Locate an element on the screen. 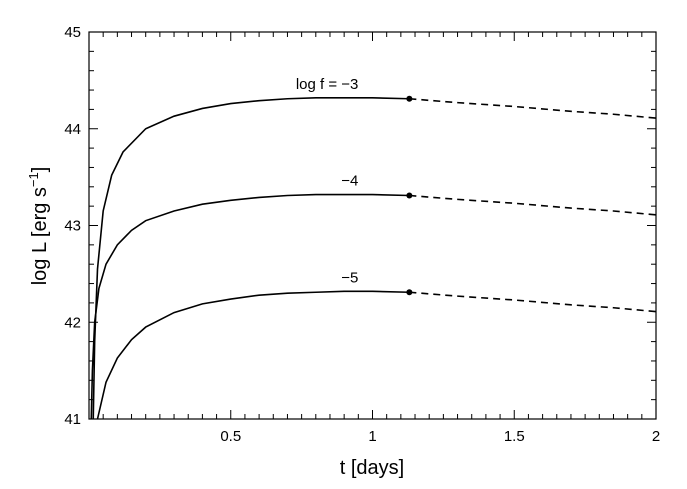 The width and height of the screenshot is (687, 489). series-0-end-point is located at coordinates (409, 98).